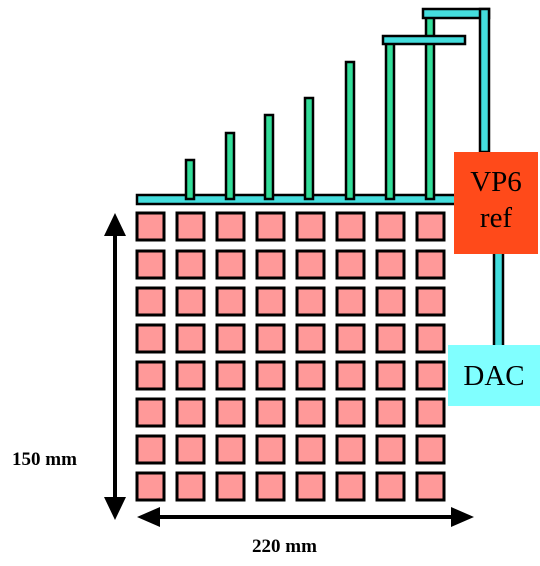 This screenshot has height=566, width=540. Describe the element at coordinates (44, 459) in the screenshot. I see `height-dimension-label: 150 mm` at that location.